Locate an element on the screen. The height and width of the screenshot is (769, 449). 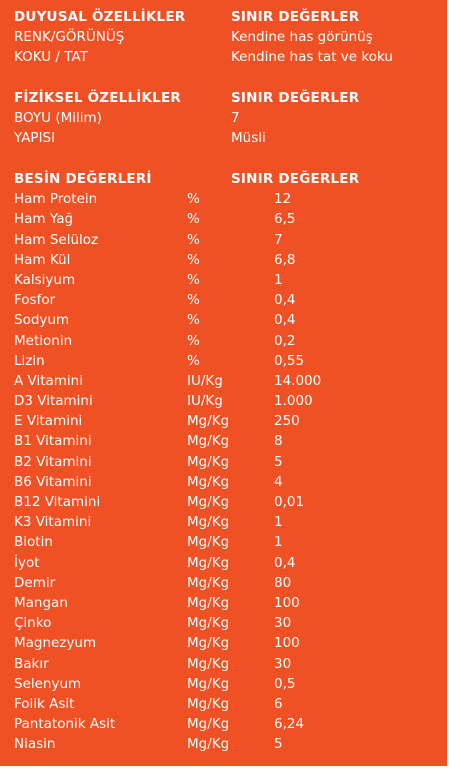
nutrient-row: Folik Asit Mg/Kg 6 is located at coordinates (223, 704).